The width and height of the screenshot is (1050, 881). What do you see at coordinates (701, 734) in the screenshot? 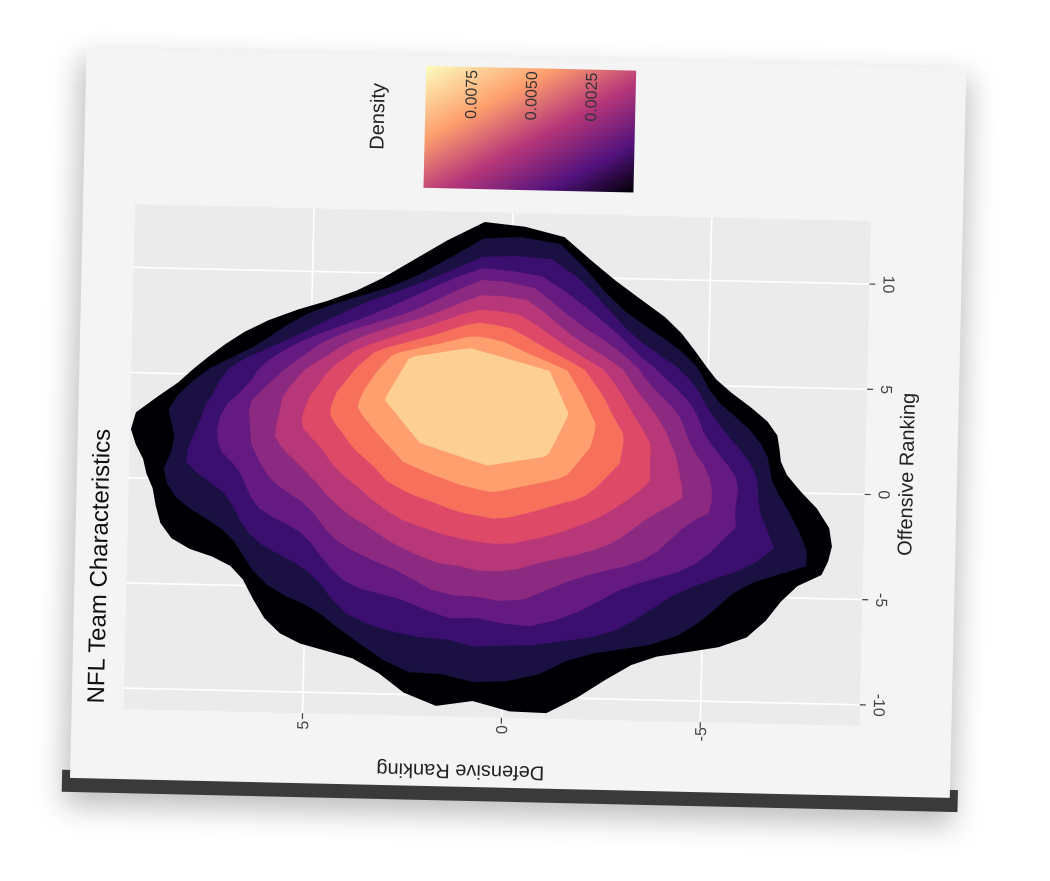
I see `y-tick-label--5: -5` at bounding box center [701, 734].